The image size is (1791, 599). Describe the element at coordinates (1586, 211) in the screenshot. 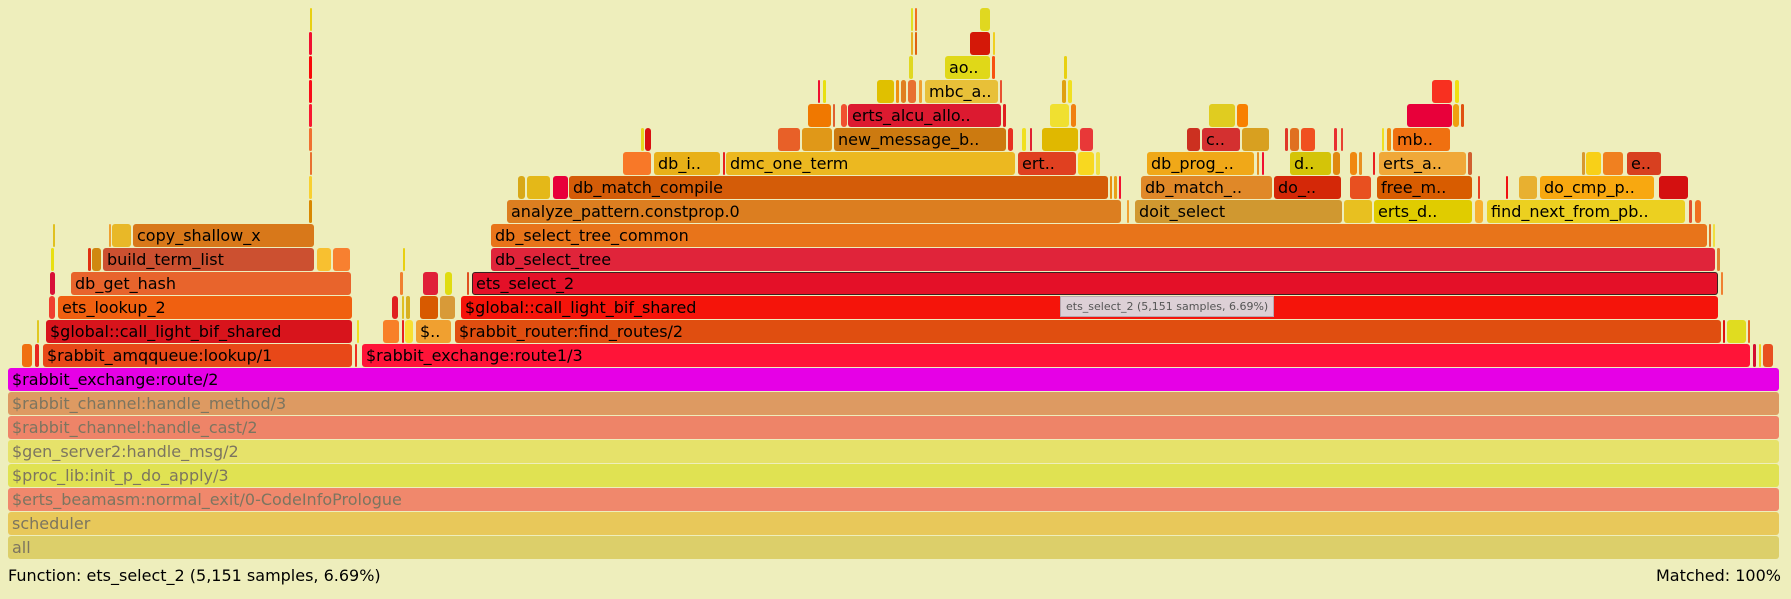

I see `frame-find-next-from-pb: find_next_from_pb..` at that location.